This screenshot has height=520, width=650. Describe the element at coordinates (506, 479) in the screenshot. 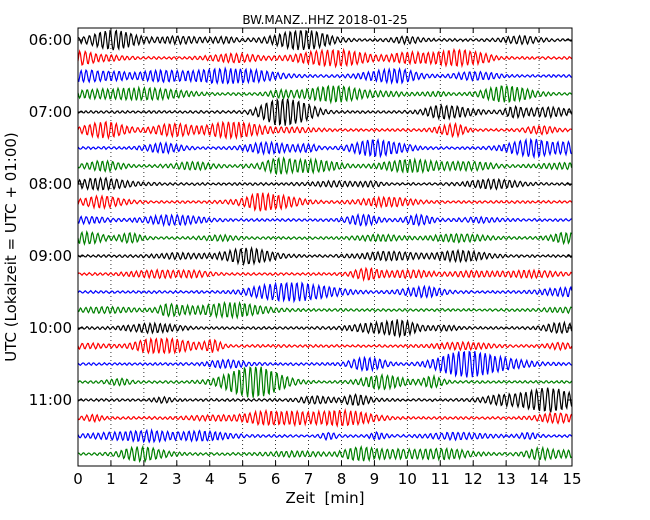

I see `x-tick-label: 13` at that location.